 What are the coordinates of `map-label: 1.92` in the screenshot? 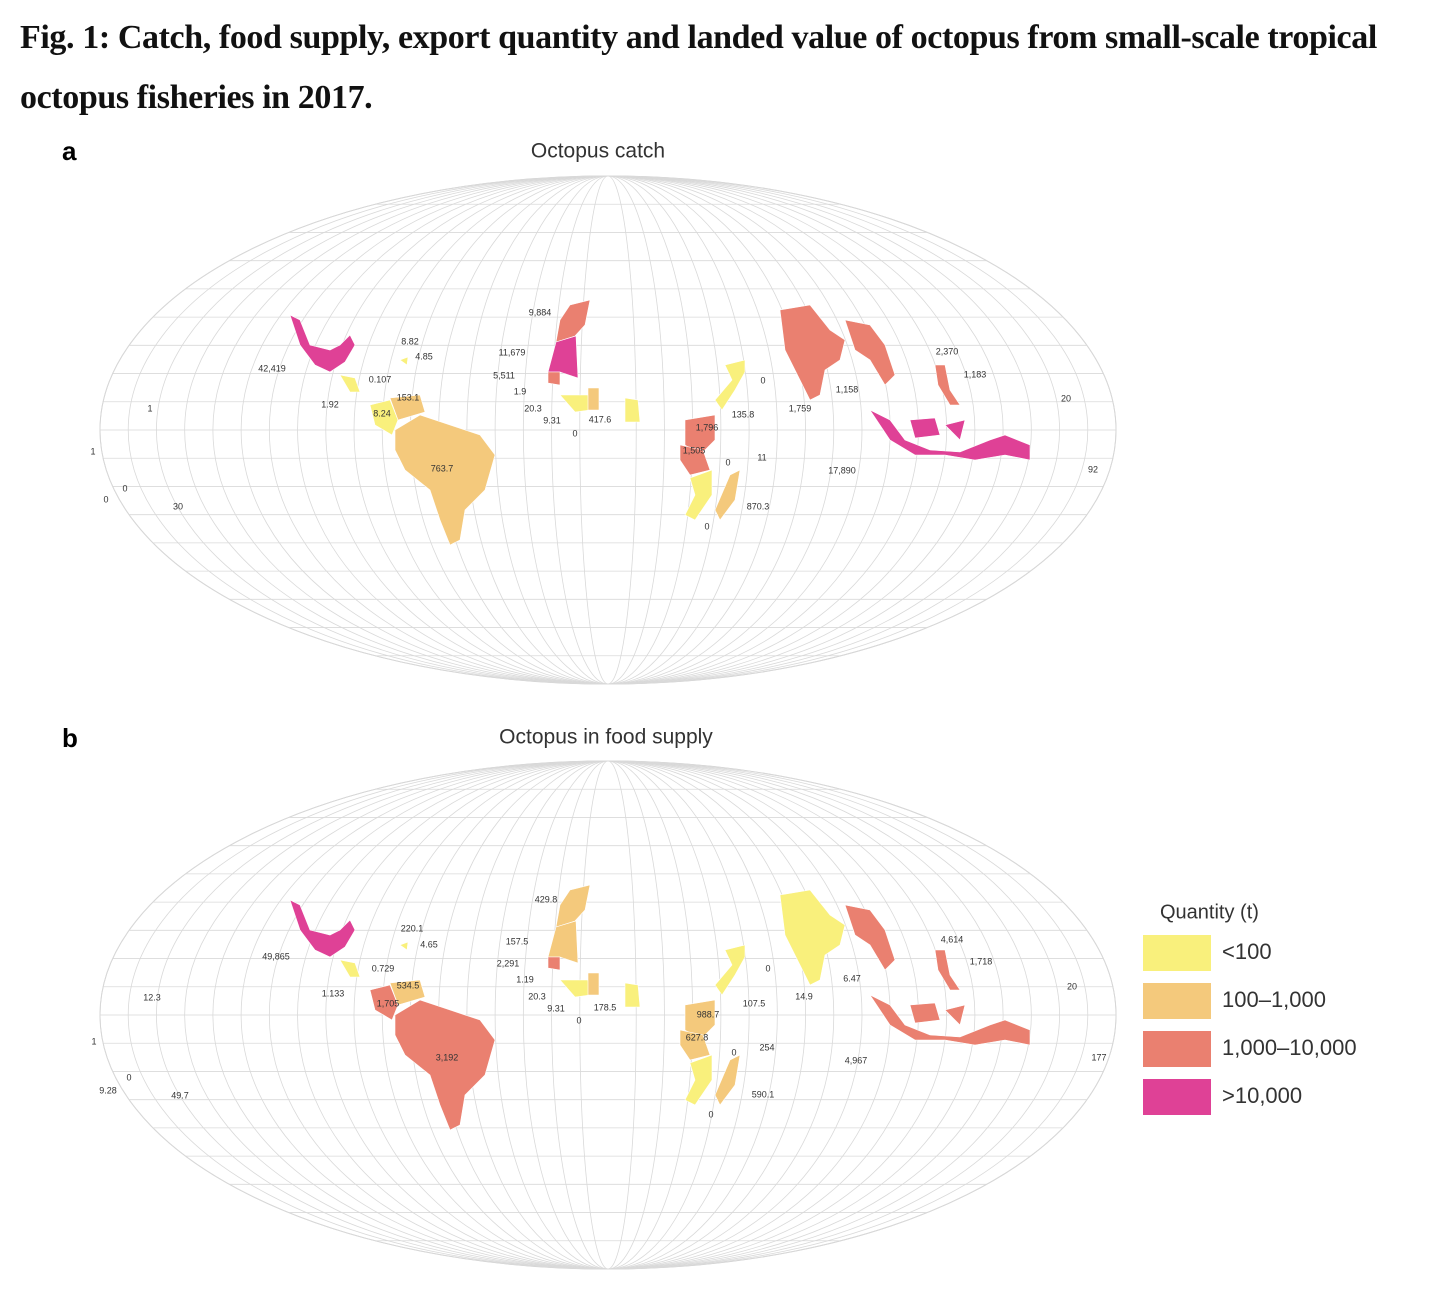 It's located at (330, 404).